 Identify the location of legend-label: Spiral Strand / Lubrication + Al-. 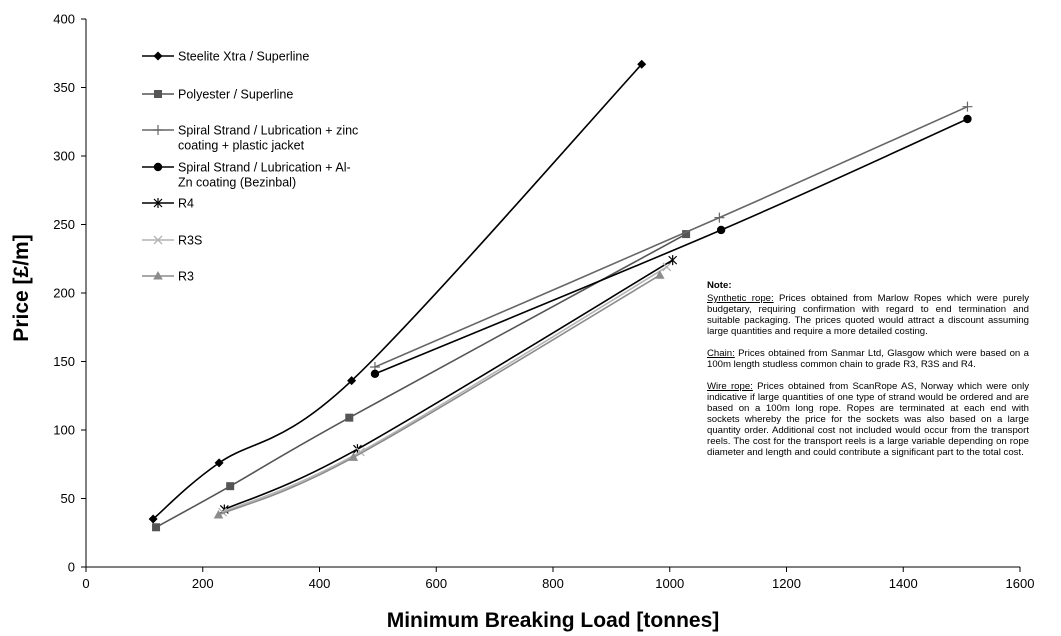
(264, 168).